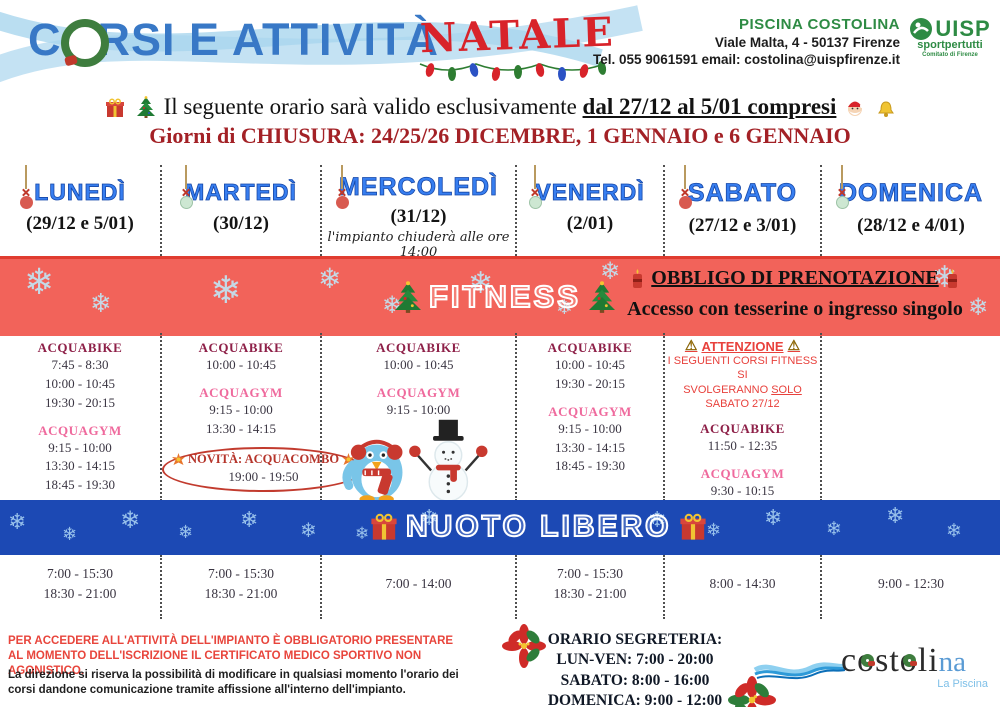 The width and height of the screenshot is (1000, 707). Describe the element at coordinates (962, 684) in the screenshot. I see `logo-tagline: La Piscina` at that location.